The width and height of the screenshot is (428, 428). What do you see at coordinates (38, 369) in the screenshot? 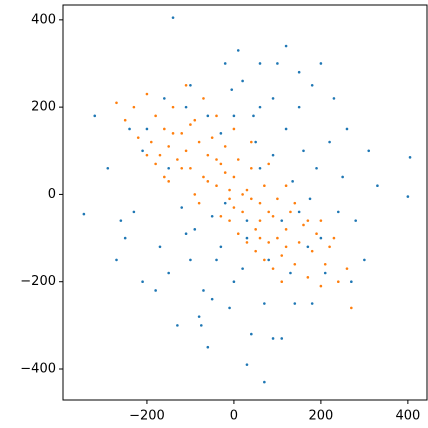
I see `y-tick-label: −400` at bounding box center [38, 369].